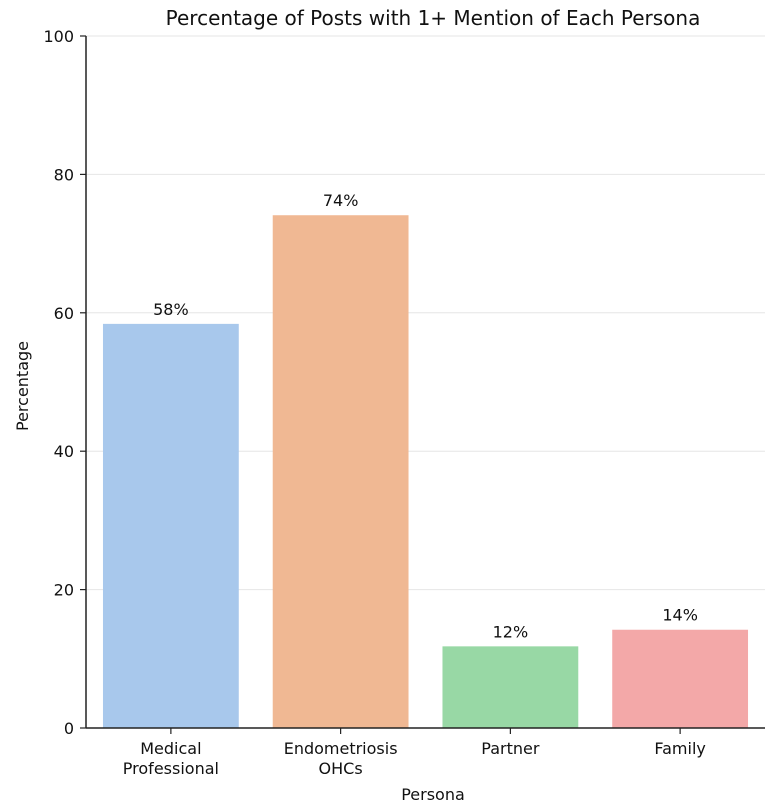 This screenshot has height=806, width=771. Describe the element at coordinates (58, 36) in the screenshot. I see `y-tick-label-100: 100` at that location.